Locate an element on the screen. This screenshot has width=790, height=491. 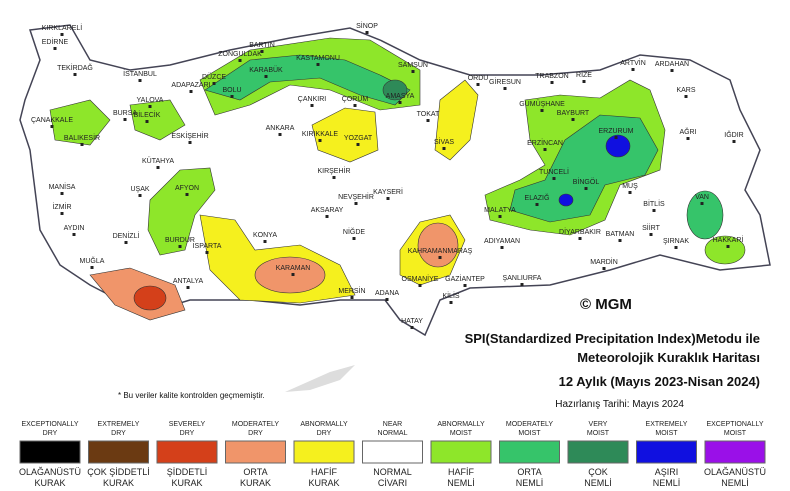
region-yozgat-dry is located at coordinates (345, 135).